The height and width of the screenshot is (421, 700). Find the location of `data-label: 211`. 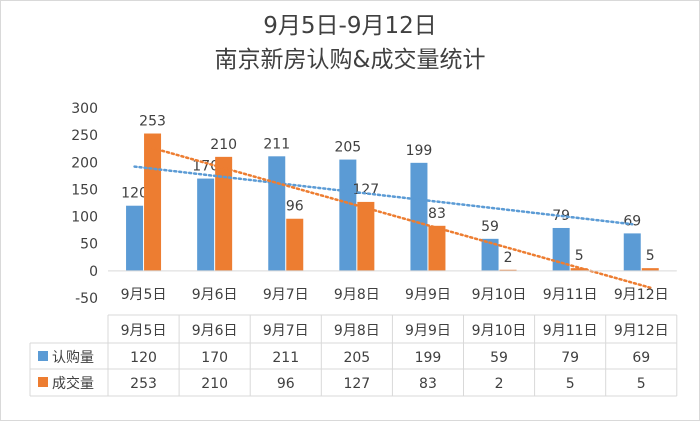

data-label: 211 is located at coordinates (276, 144).